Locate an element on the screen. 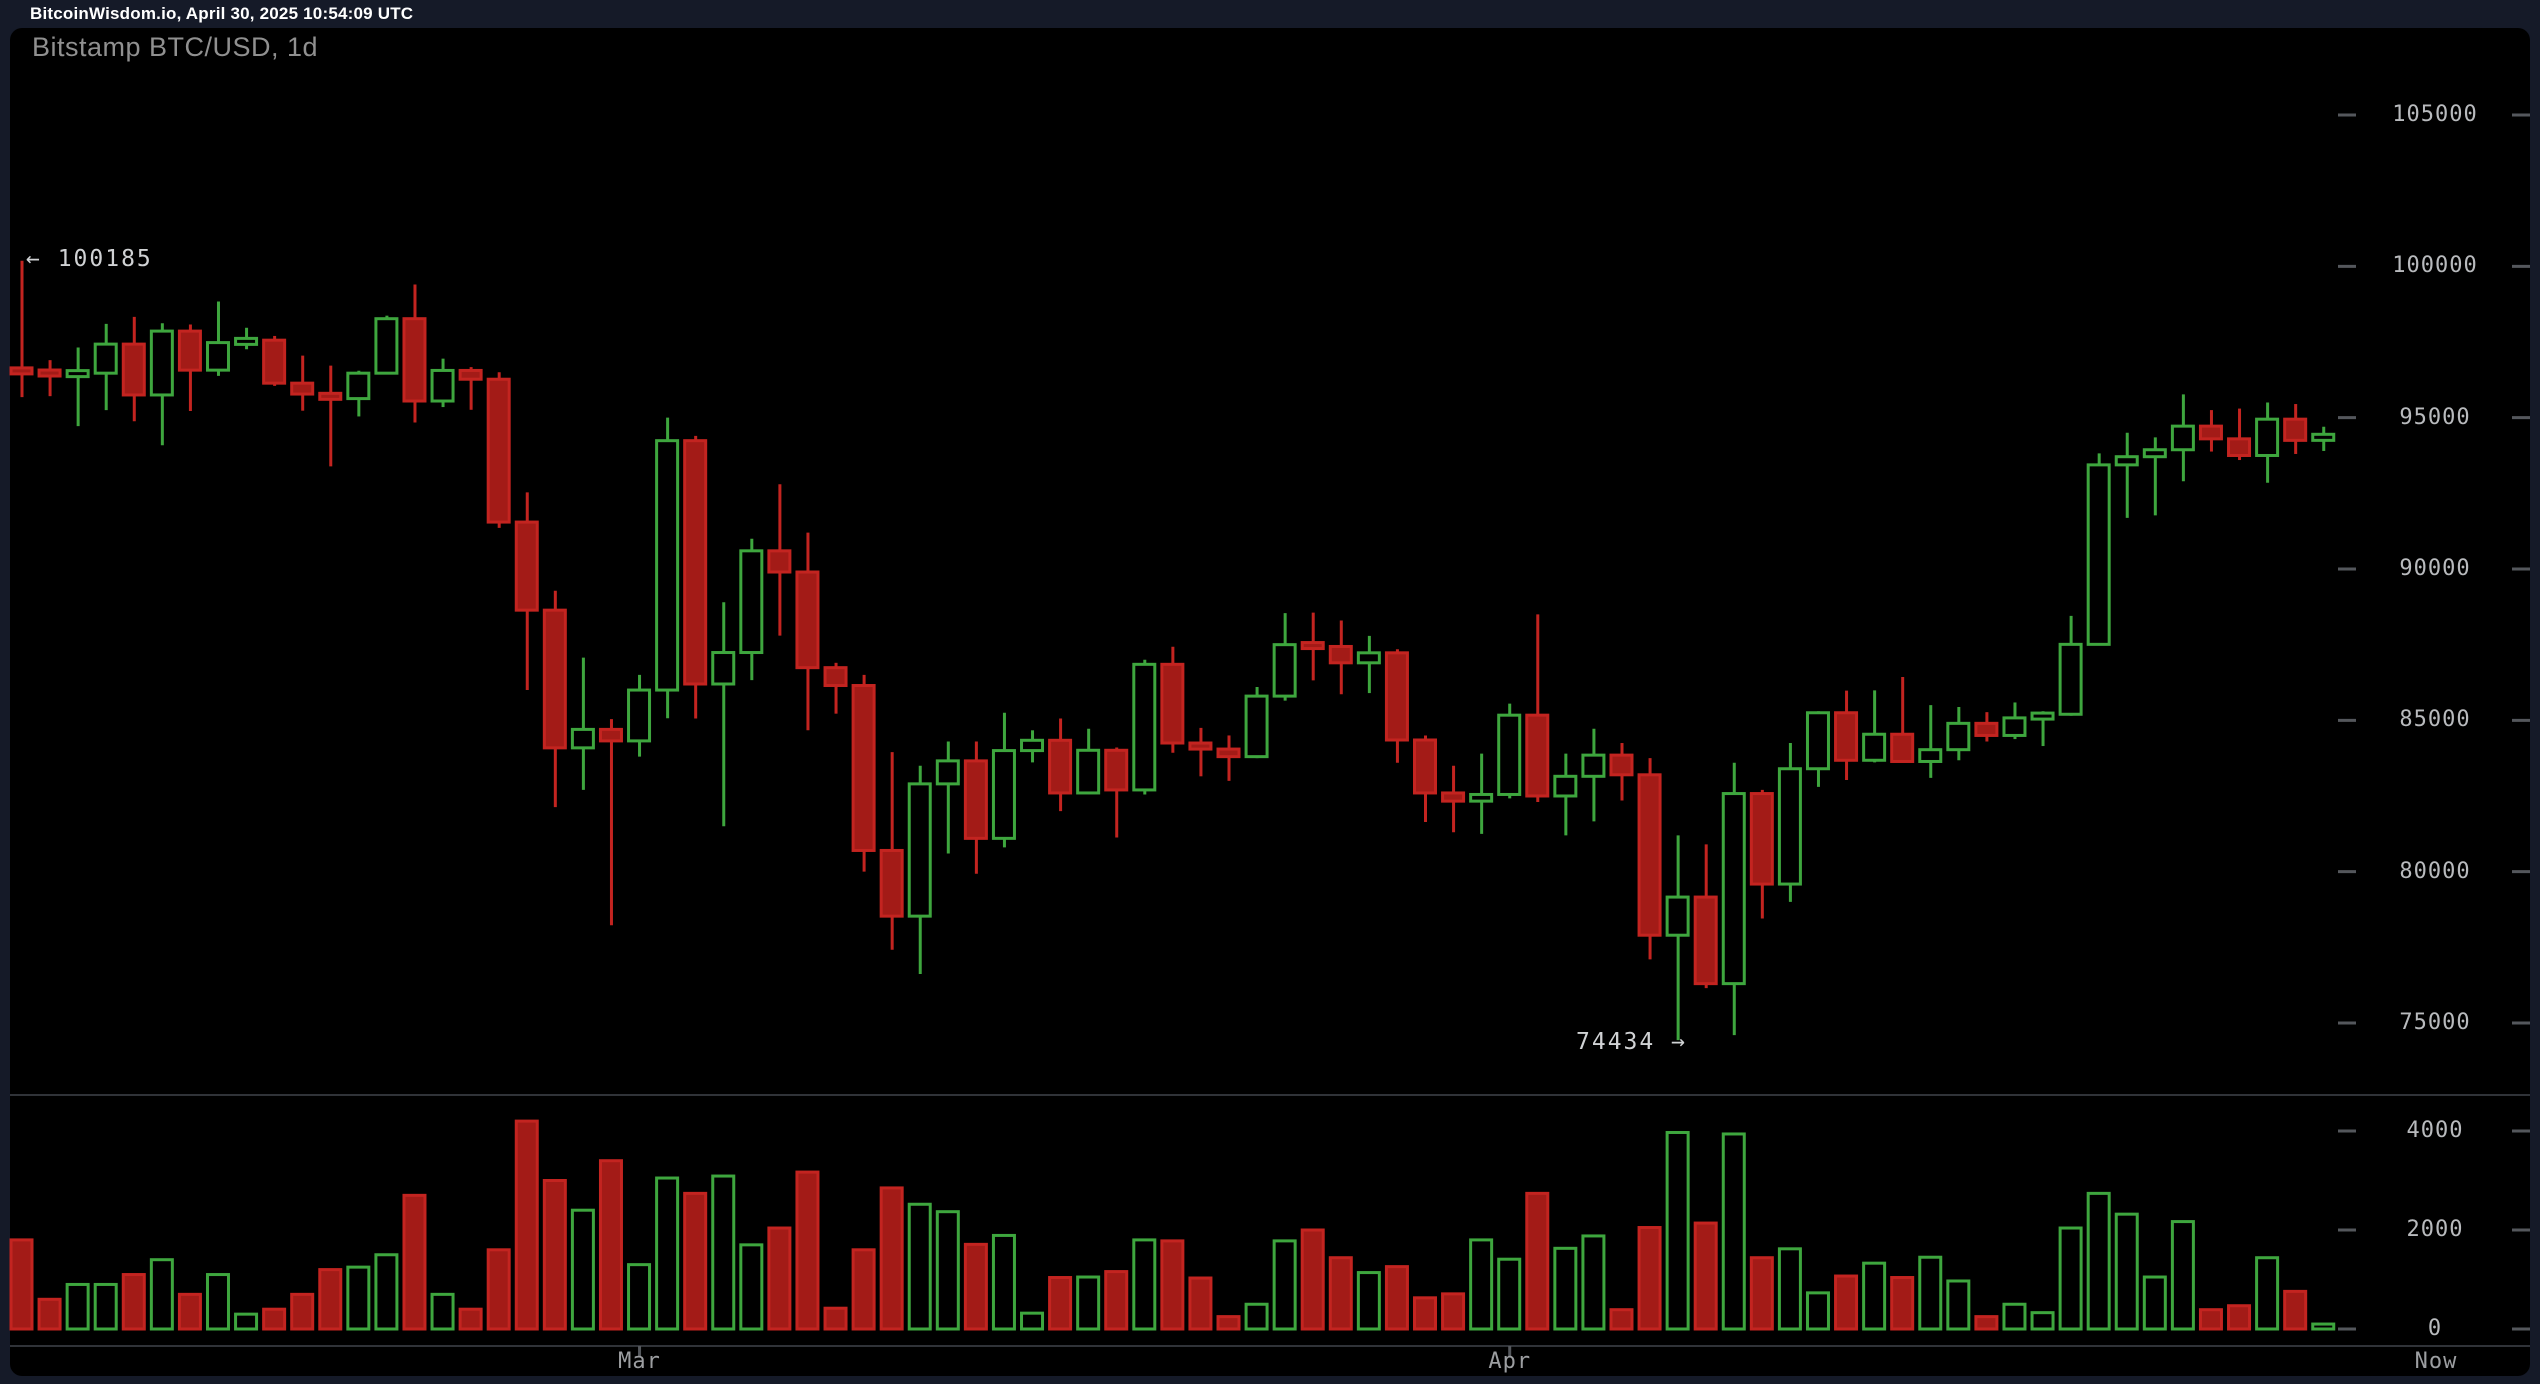 The height and width of the screenshot is (1384, 2540). price-tick-label: 90000 is located at coordinates (2435, 568).